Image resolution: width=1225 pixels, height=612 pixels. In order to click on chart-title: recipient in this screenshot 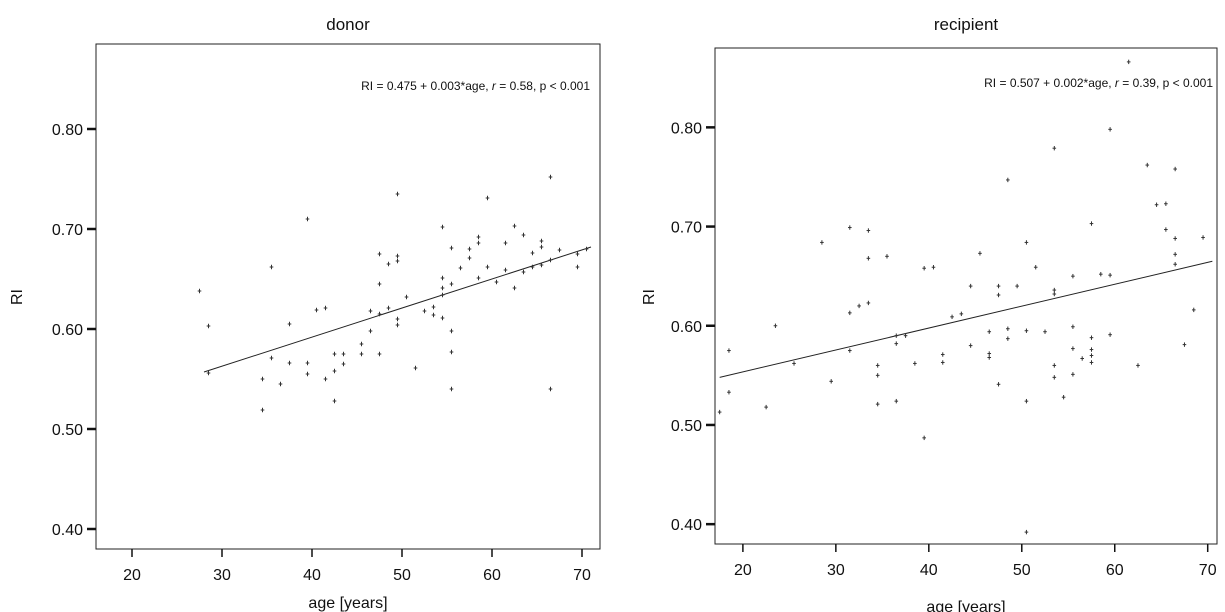, I will do `click(966, 24)`.